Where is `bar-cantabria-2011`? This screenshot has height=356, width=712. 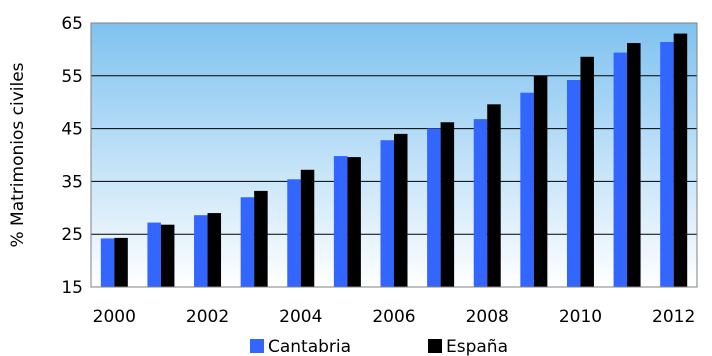 bar-cantabria-2011 is located at coordinates (620, 170).